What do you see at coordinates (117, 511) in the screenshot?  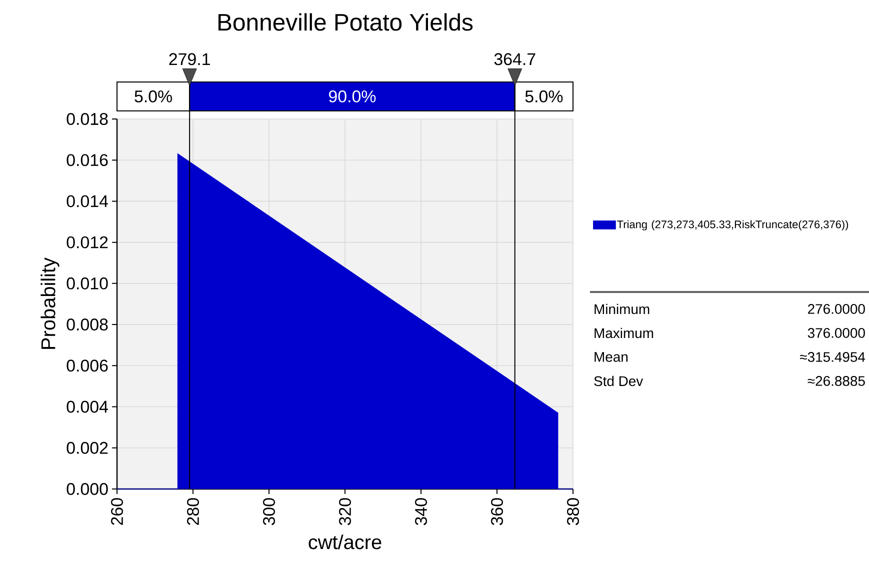 I see `x-tick-label: 260` at bounding box center [117, 511].